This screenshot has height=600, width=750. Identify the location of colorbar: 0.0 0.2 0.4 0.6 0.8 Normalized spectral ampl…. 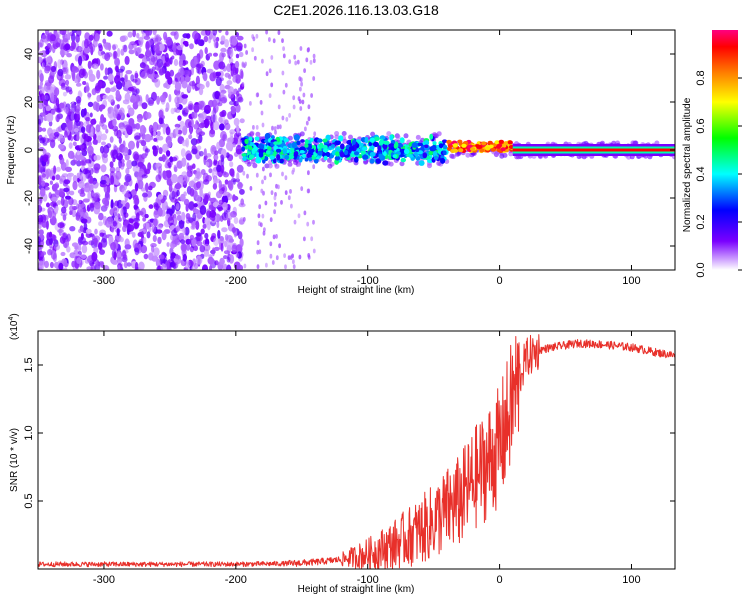
(712, 154).